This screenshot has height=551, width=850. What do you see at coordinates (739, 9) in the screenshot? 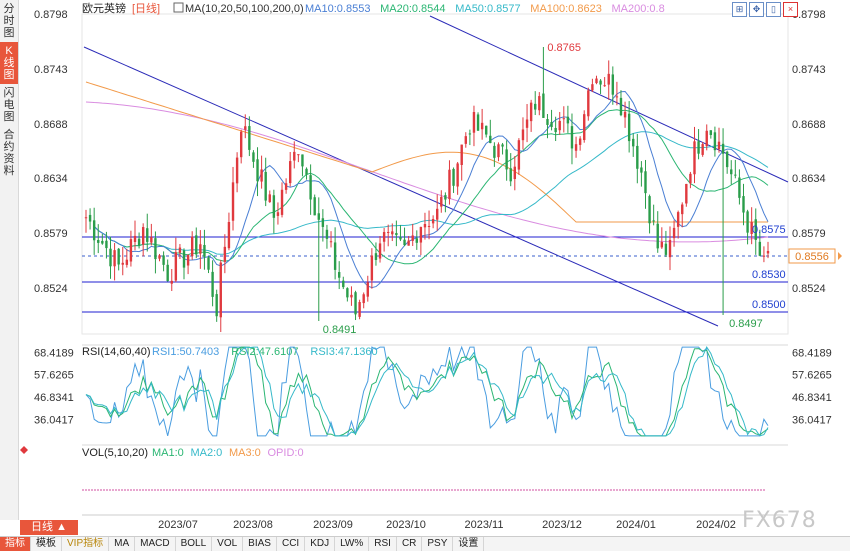
I see `expand-icon: ⊞` at bounding box center [739, 9].